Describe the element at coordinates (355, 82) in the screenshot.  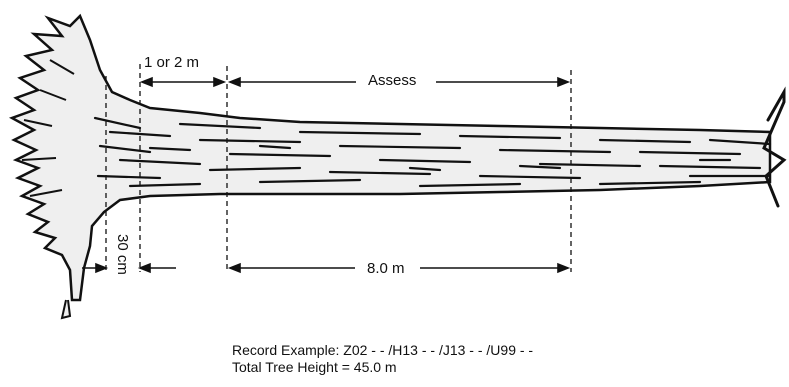
I see `top-dimension-arrows` at that location.